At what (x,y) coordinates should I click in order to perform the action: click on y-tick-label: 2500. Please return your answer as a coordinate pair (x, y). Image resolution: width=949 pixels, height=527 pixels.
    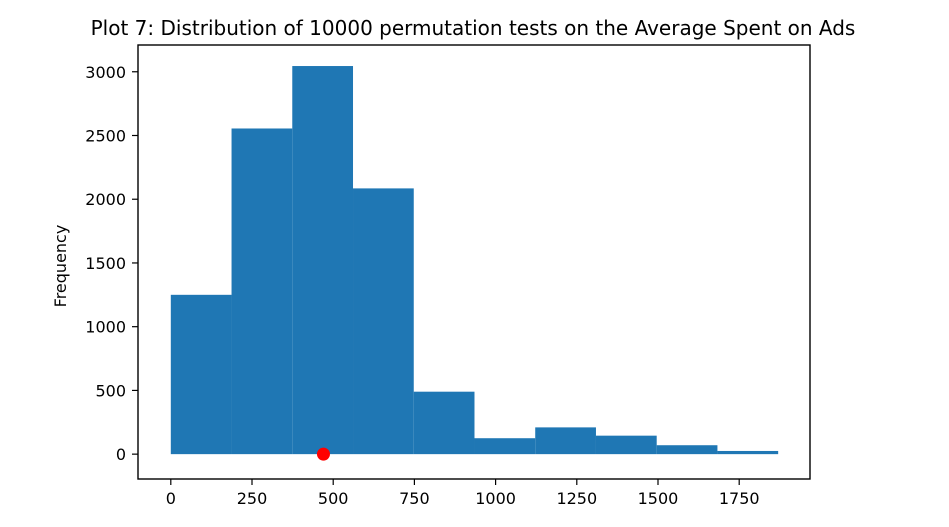
    Looking at the image, I should click on (105, 135).